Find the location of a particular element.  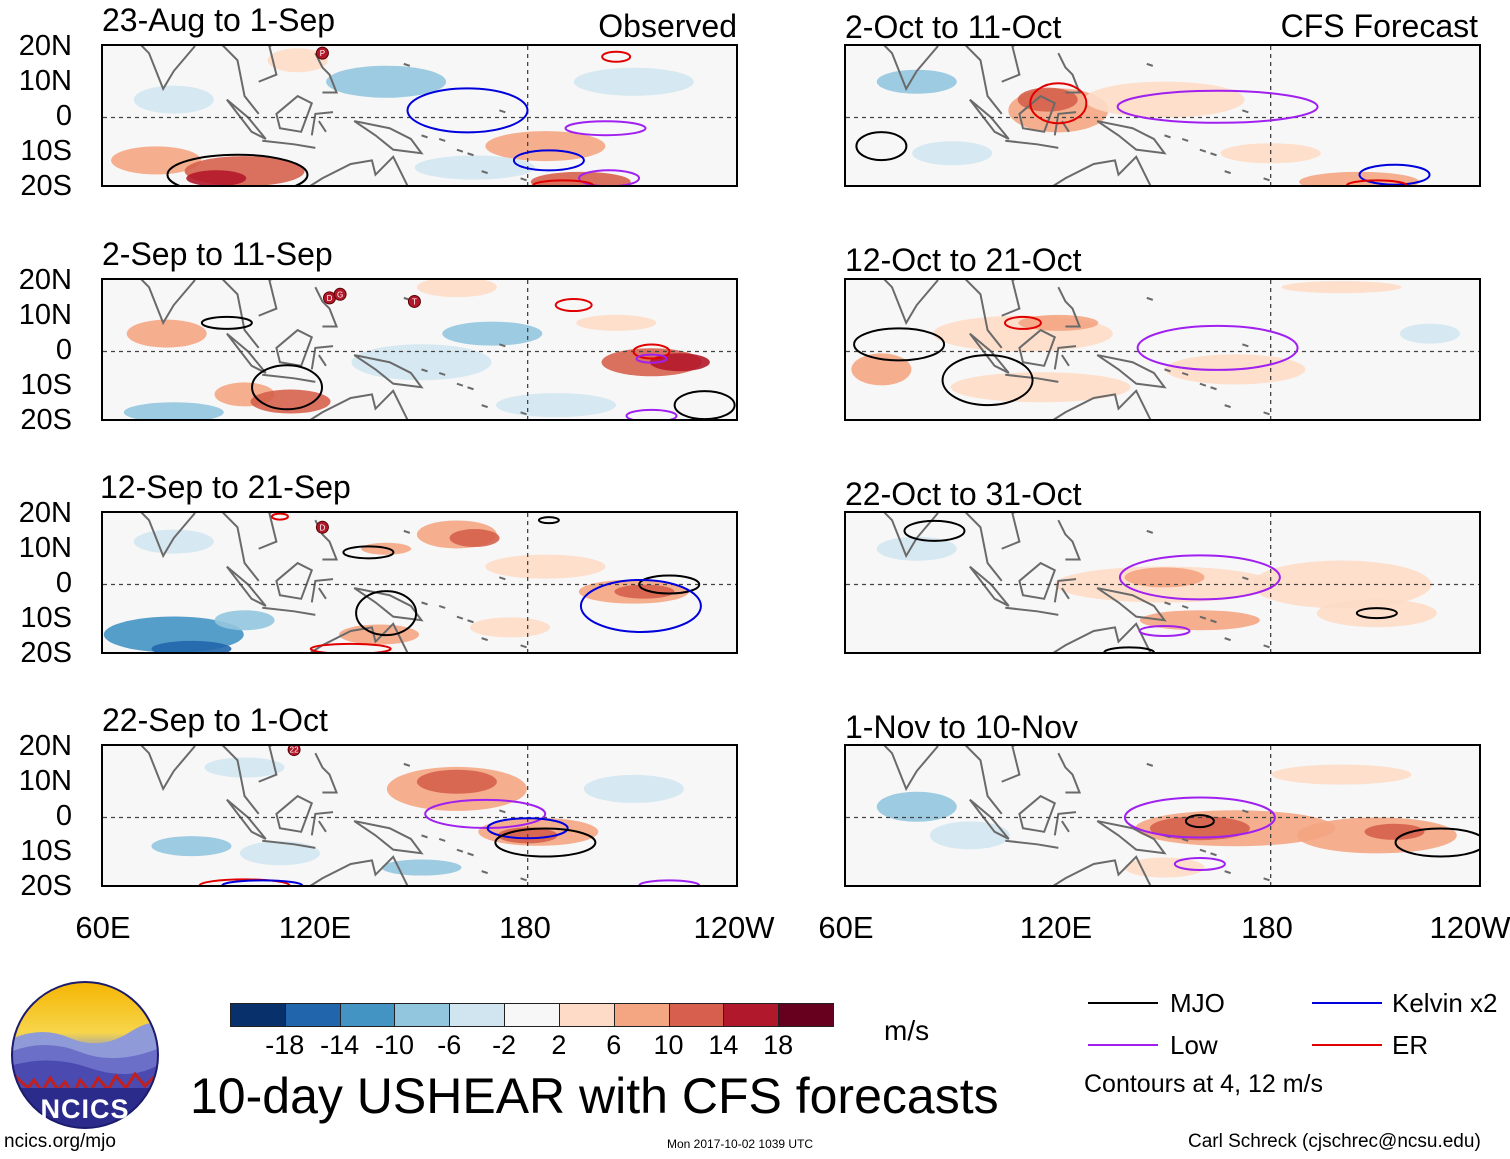

panel-title-fc-4: 1-Nov to 10-Nov is located at coordinates (961, 727).